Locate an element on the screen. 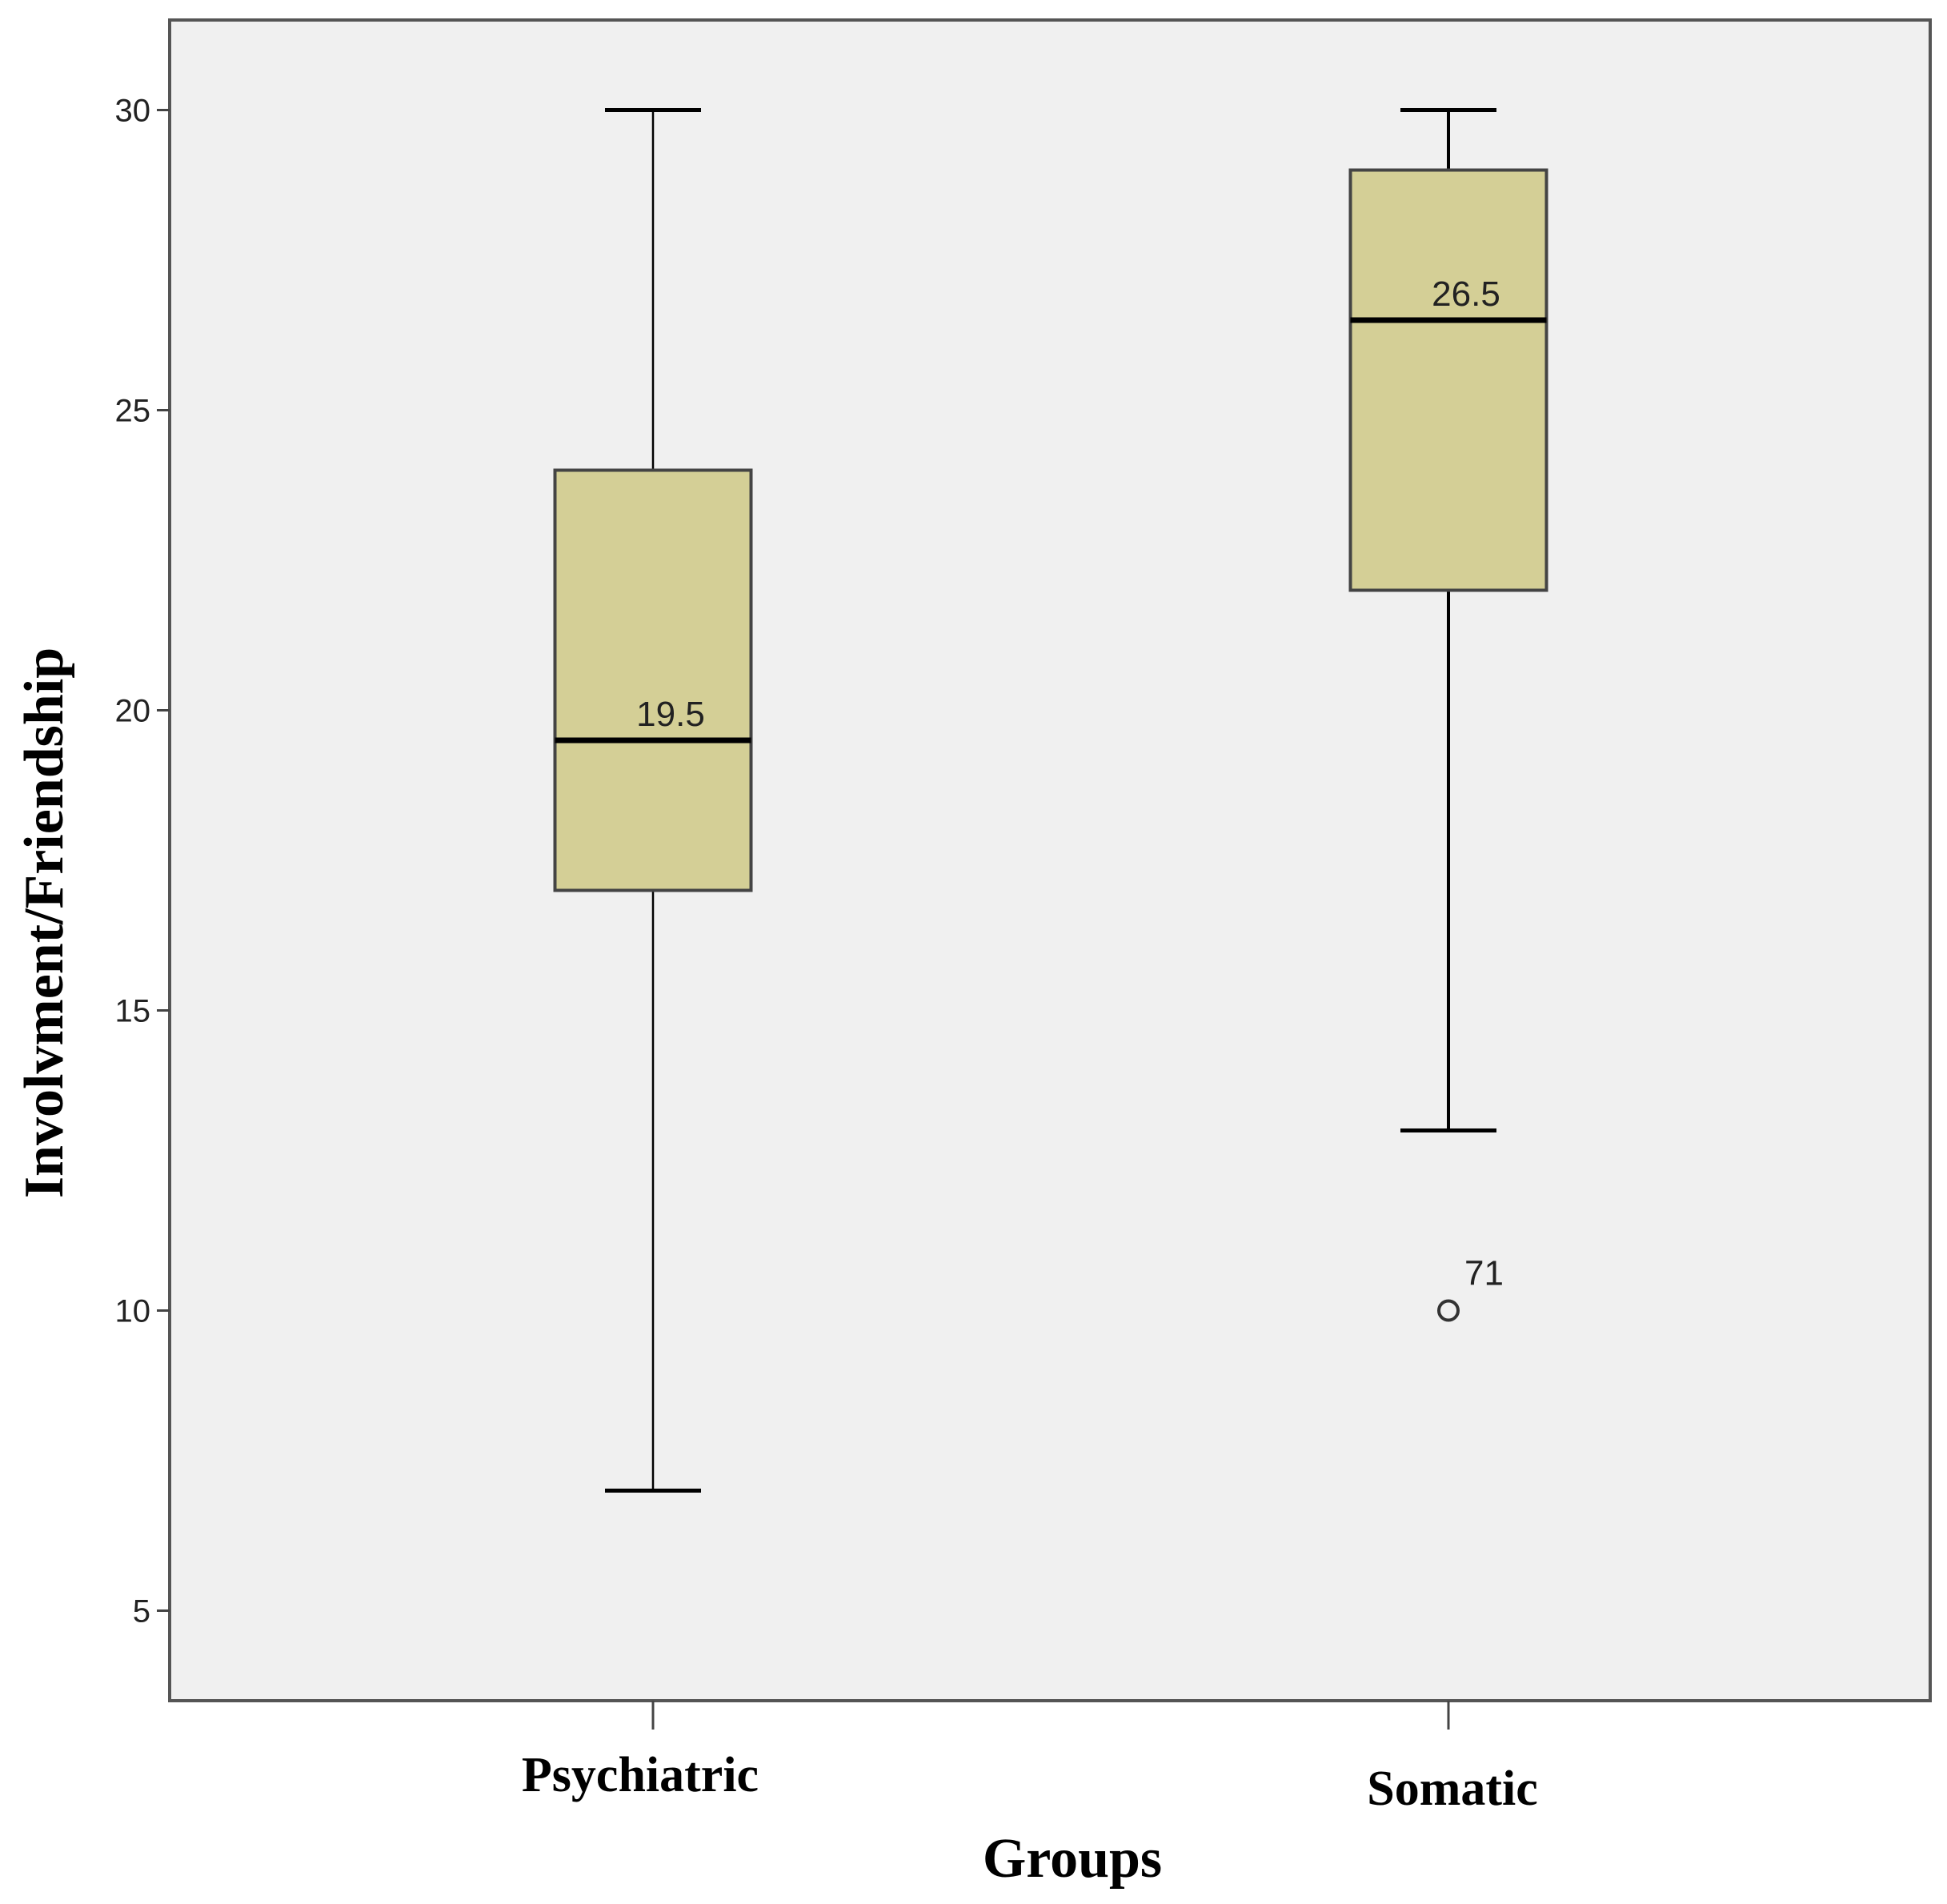  x-axis: Psychiatric Somatic is located at coordinates (1030, 1758).